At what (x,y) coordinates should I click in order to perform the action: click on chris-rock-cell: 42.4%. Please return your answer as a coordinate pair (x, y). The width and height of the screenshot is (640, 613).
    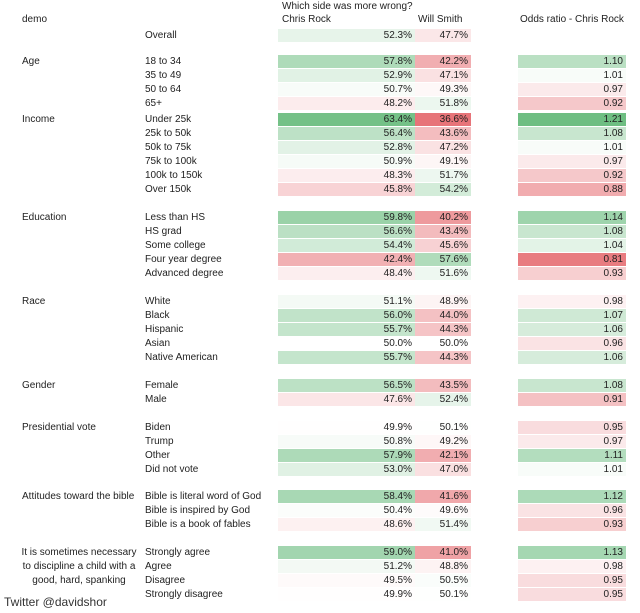
    Looking at the image, I should click on (346, 259).